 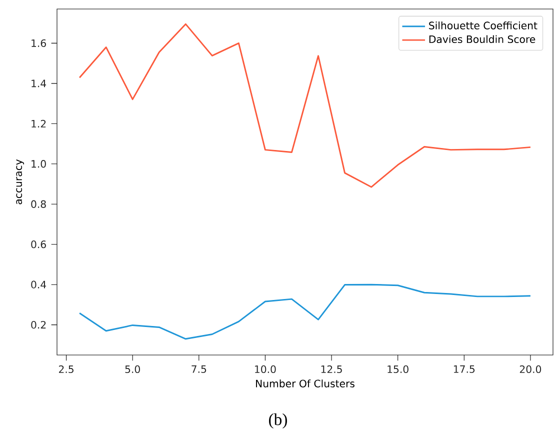 What do you see at coordinates (38, 324) in the screenshot?
I see `y-tick-label: 0.2` at bounding box center [38, 324].